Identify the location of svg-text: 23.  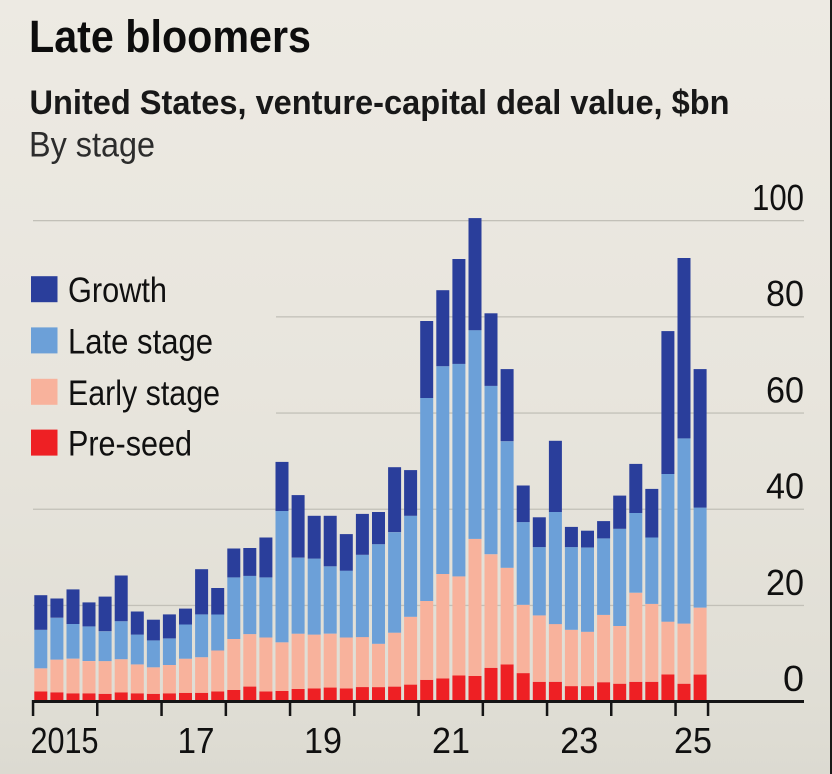
(579, 740).